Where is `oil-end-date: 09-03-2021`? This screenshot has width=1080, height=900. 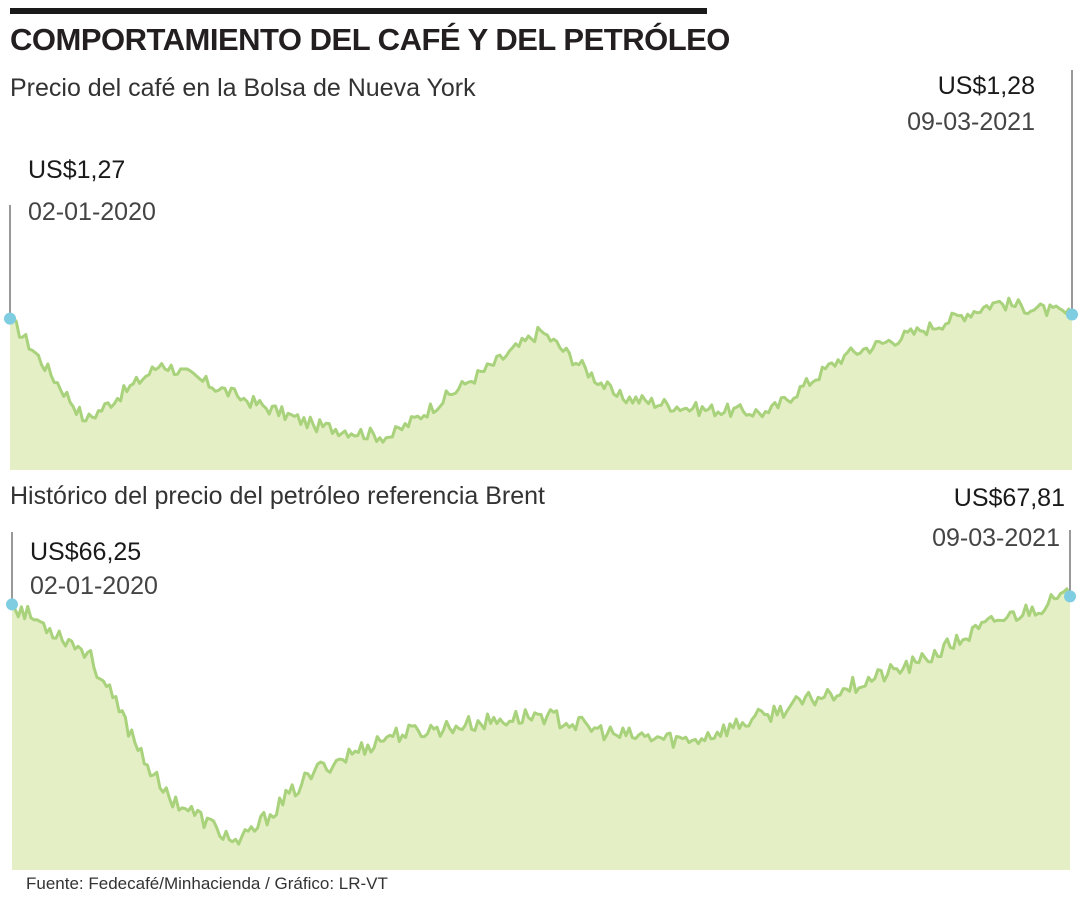
oil-end-date: 09-03-2021 is located at coordinates (996, 538).